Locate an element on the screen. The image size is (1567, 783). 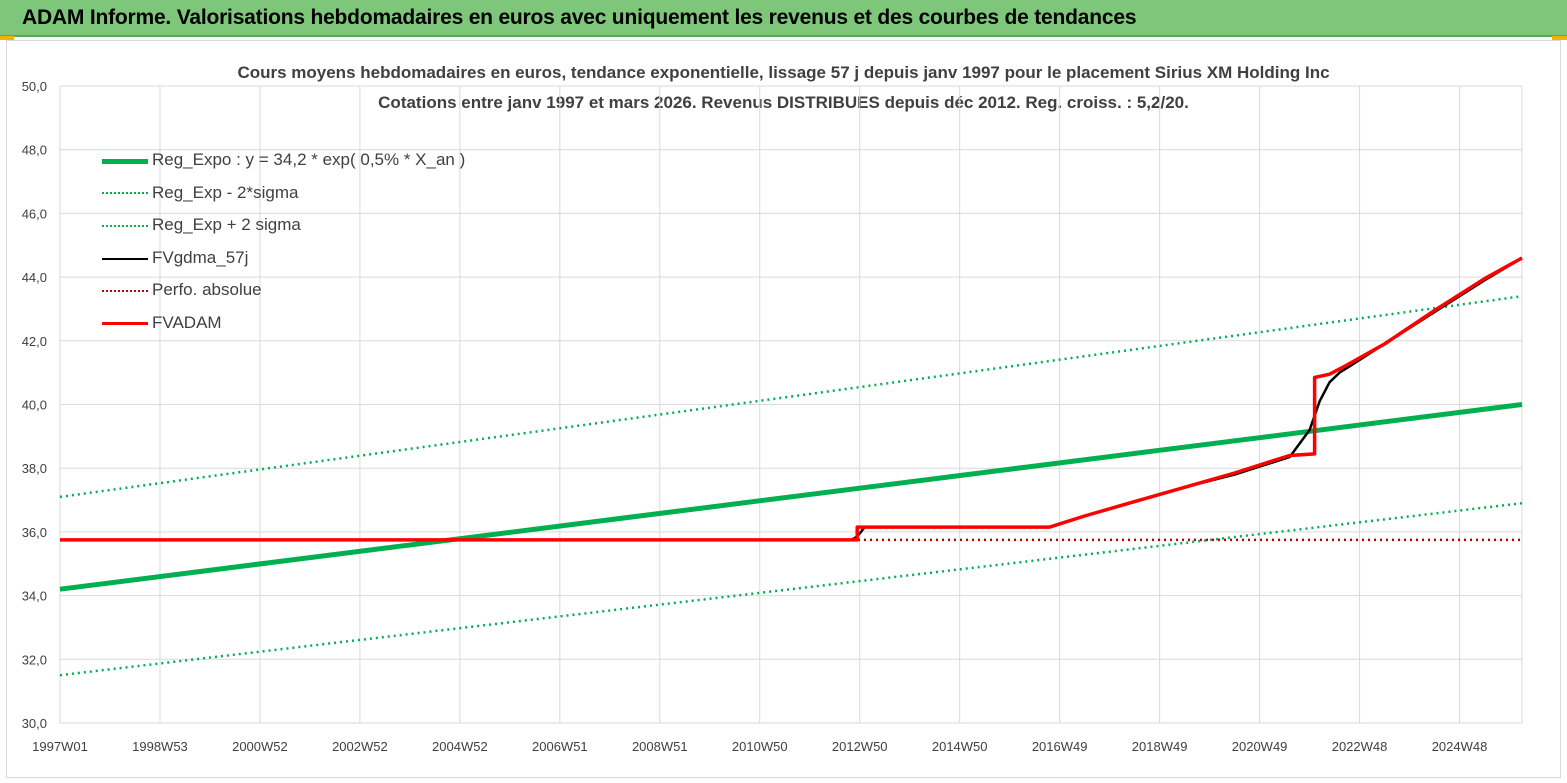
x-tick-label: 2002W52 is located at coordinates (360, 746).